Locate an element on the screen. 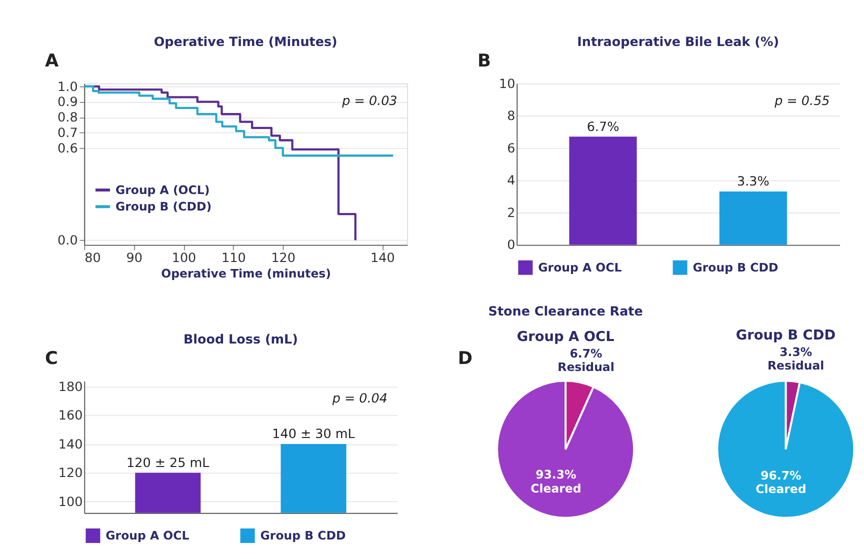  data-label: 96.7% is located at coordinates (781, 475).